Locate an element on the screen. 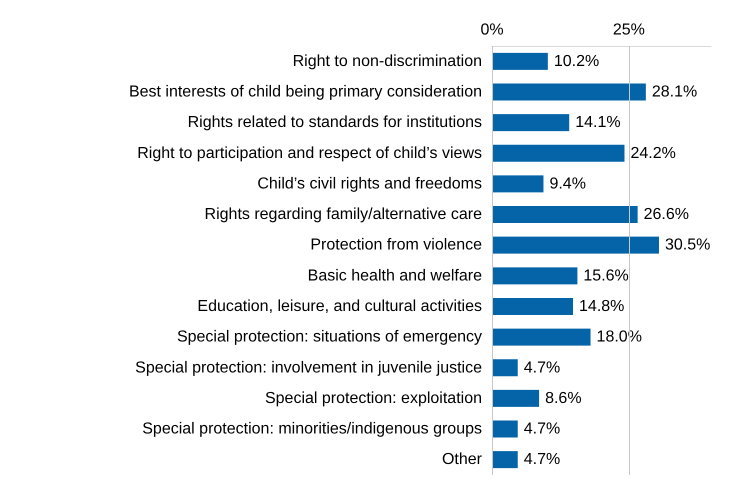 This screenshot has height=489, width=735. data-label: 26.6% is located at coordinates (667, 215).